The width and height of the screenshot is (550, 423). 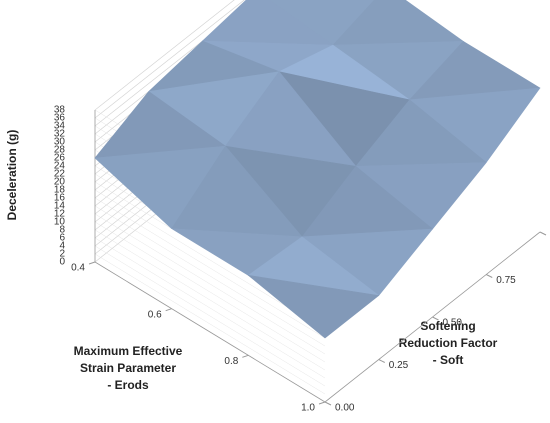 What do you see at coordinates (62, 262) in the screenshot?
I see `z-tick-label: 0` at bounding box center [62, 262].